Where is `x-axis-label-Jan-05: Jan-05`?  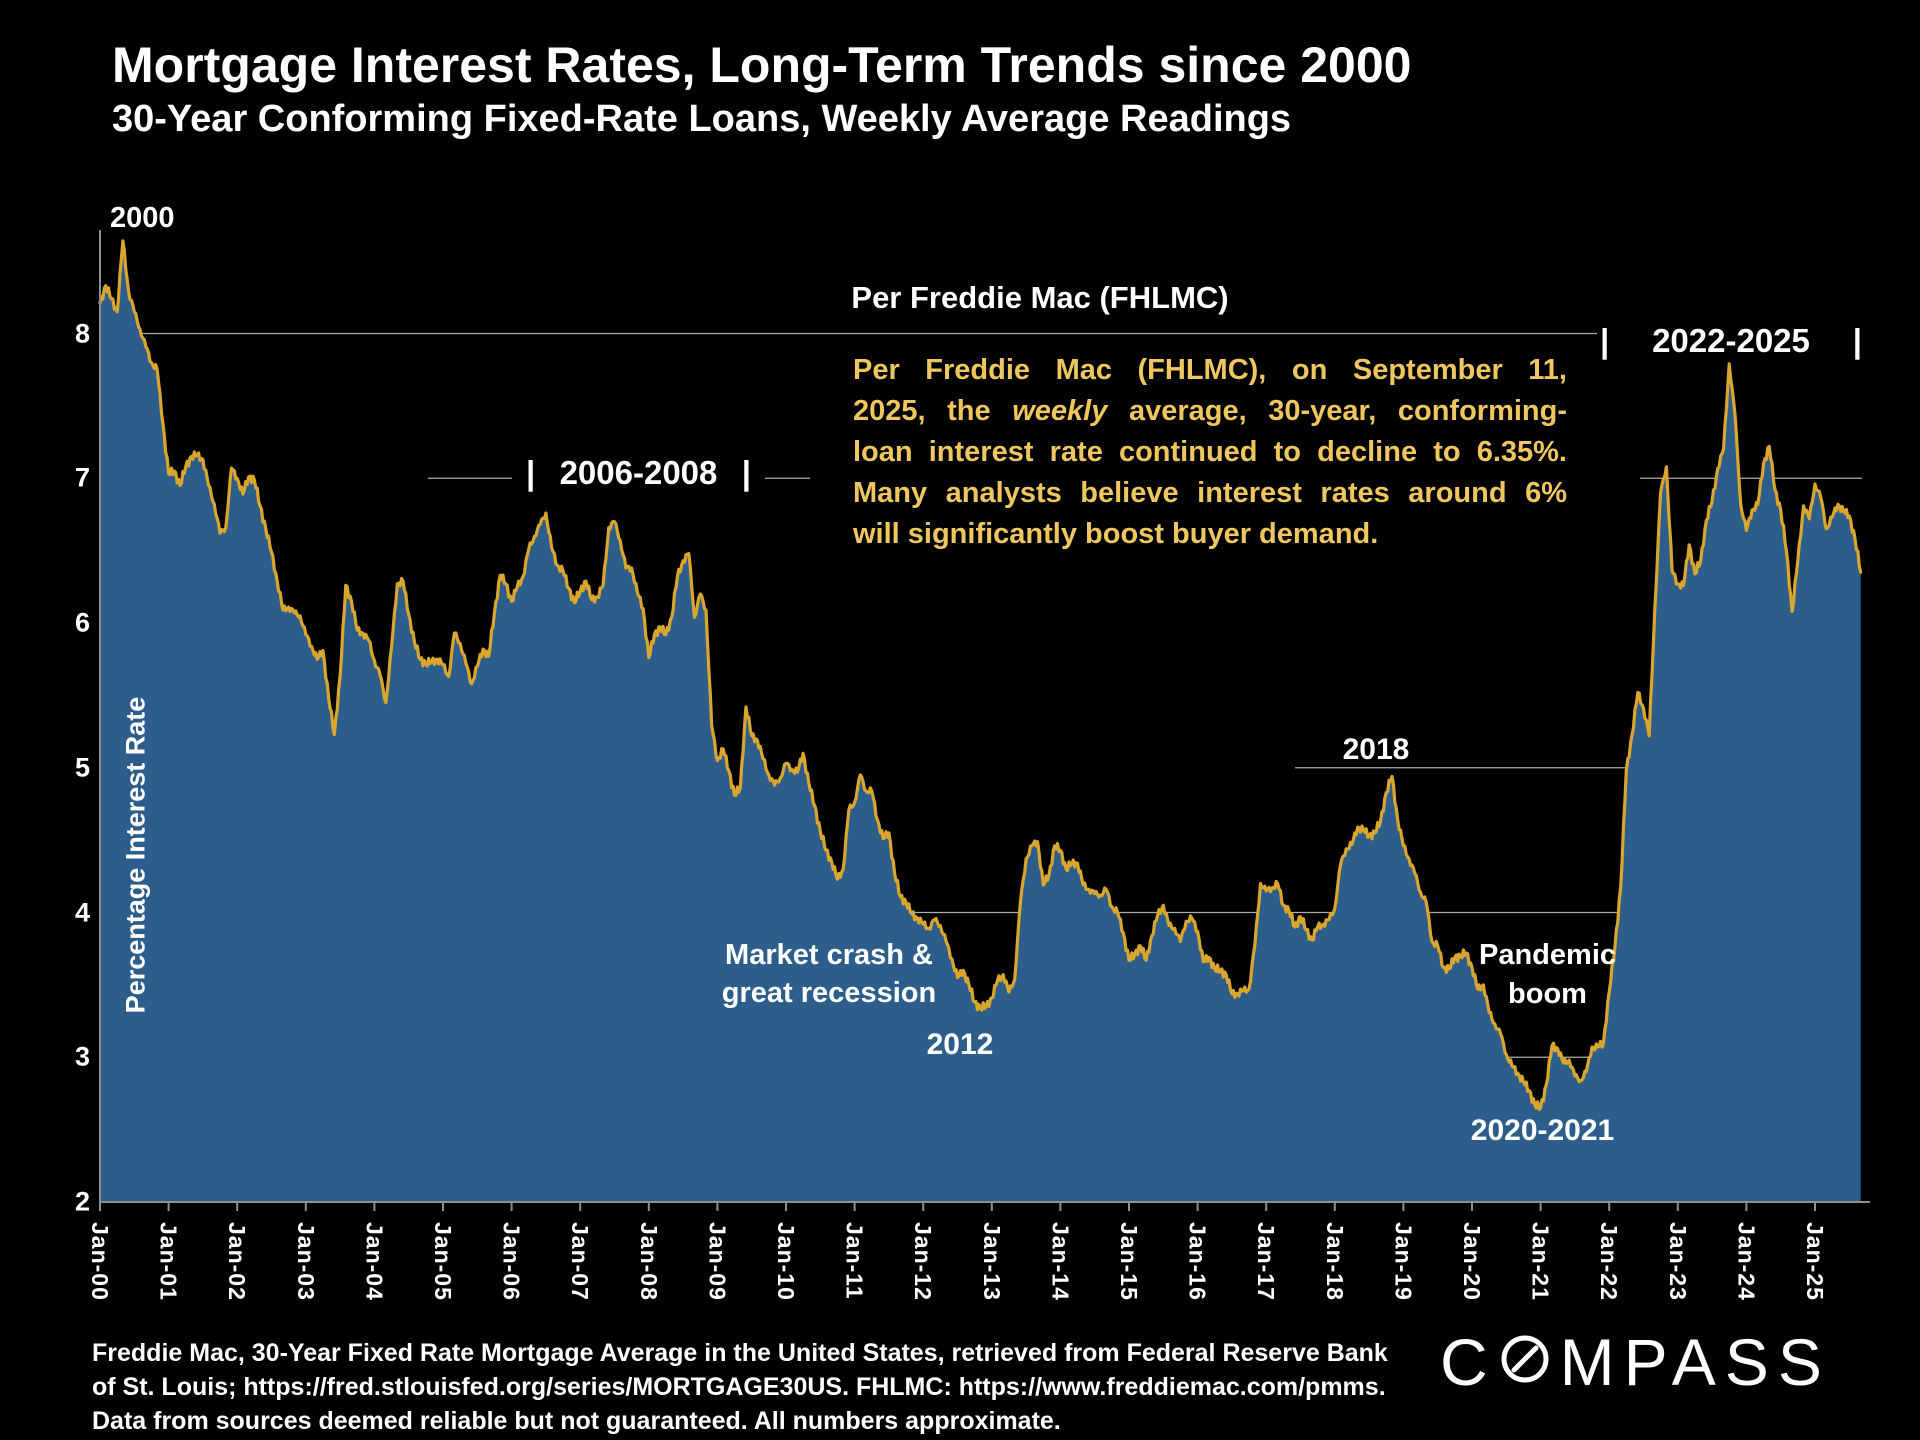 x-axis-label-Jan-05: Jan-05 is located at coordinates (443, 1261).